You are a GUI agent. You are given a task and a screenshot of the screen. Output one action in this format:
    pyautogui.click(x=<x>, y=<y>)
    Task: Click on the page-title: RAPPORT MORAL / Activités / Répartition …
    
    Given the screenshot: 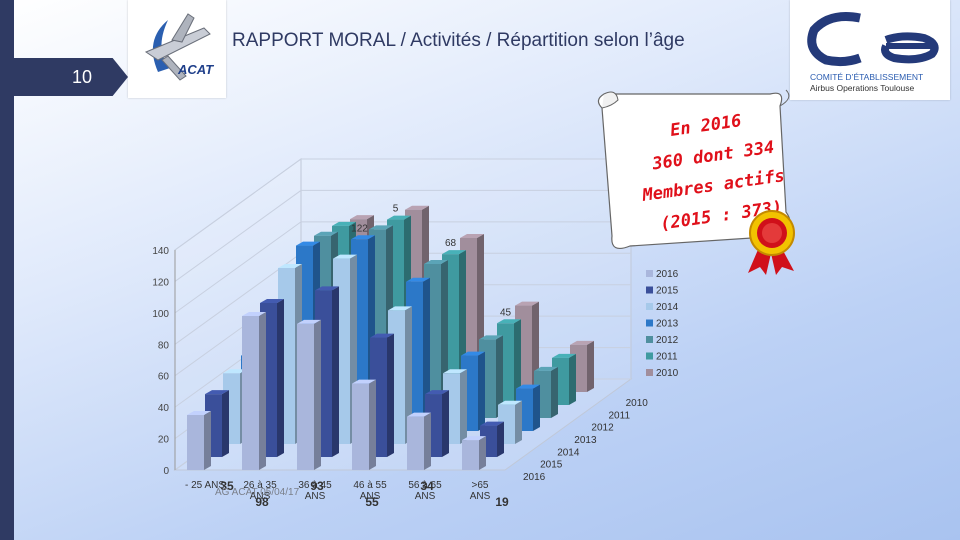 What is the action you would take?
    pyautogui.click(x=458, y=40)
    